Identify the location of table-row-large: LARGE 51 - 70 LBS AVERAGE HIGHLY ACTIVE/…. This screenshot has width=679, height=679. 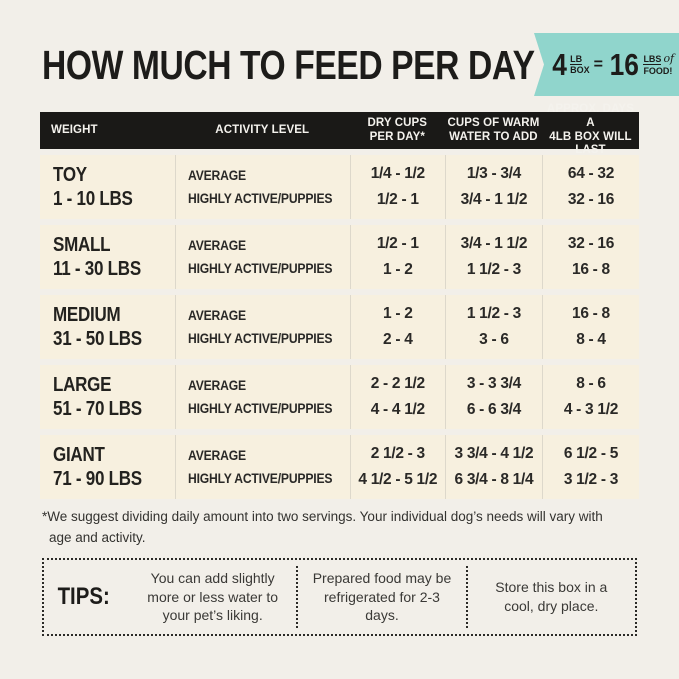
(339, 397).